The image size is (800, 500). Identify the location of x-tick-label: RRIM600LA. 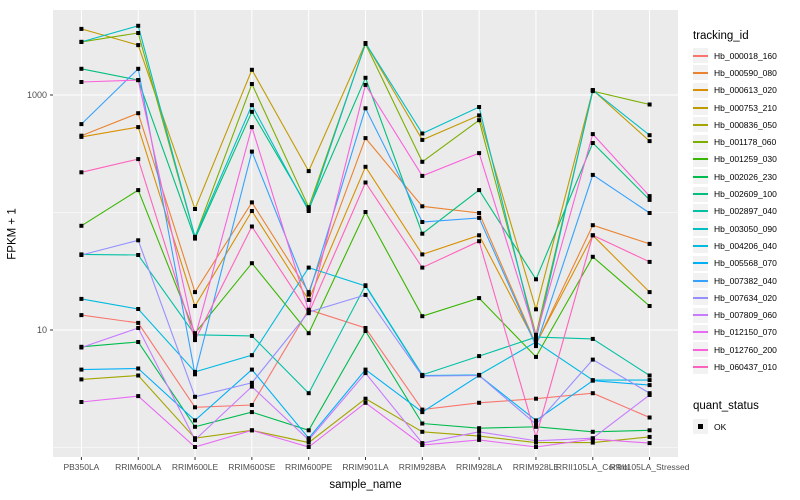
(138, 467).